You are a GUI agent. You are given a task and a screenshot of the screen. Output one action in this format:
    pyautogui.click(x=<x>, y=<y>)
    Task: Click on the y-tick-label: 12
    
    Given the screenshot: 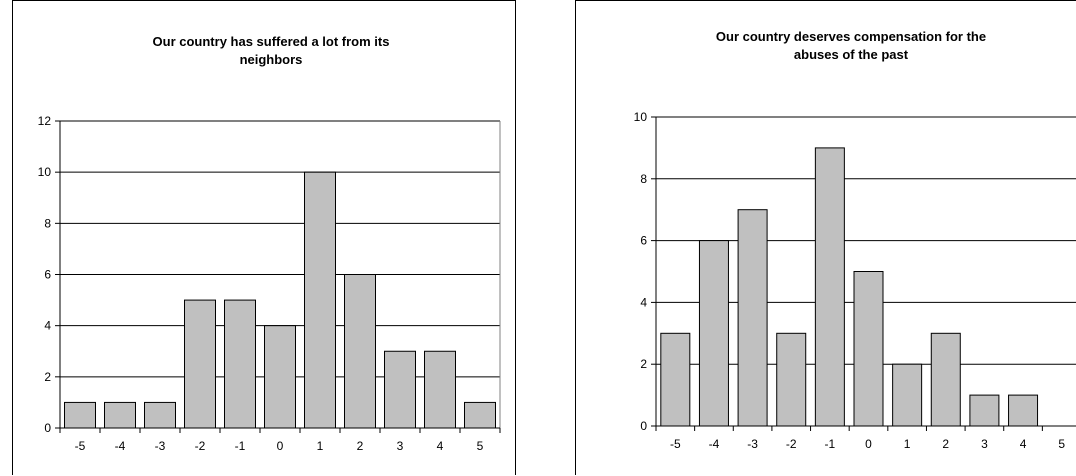 What is the action you would take?
    pyautogui.click(x=45, y=121)
    